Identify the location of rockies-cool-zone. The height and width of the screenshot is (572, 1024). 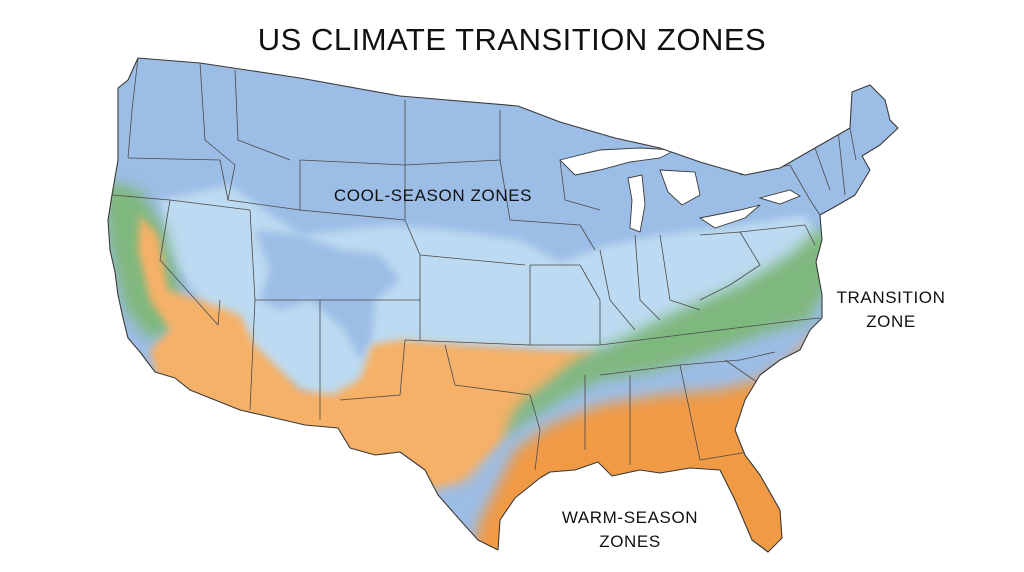
(327, 295).